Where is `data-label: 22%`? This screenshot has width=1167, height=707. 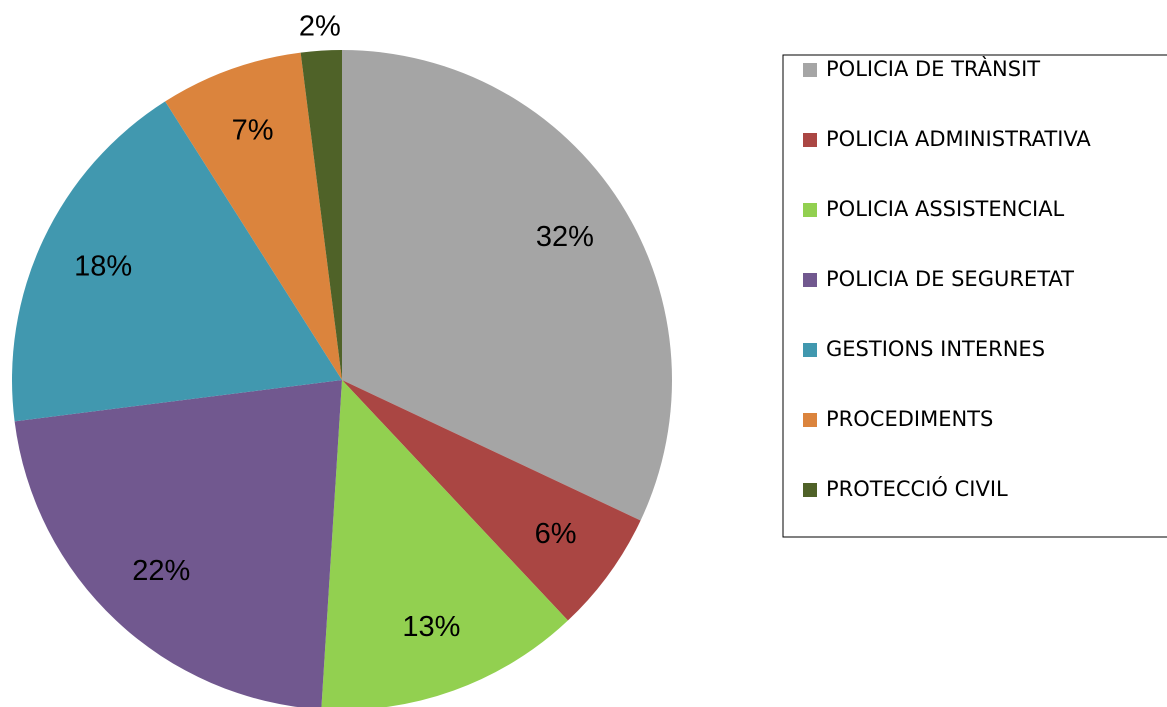 data-label: 22% is located at coordinates (161, 571).